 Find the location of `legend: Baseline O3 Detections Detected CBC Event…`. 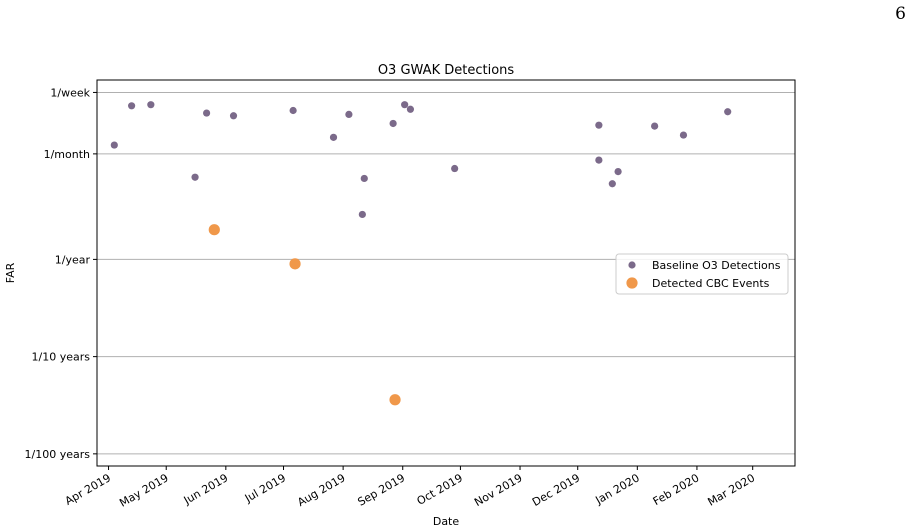

legend: Baseline O3 Detections Detected CBC Event… is located at coordinates (702, 274).